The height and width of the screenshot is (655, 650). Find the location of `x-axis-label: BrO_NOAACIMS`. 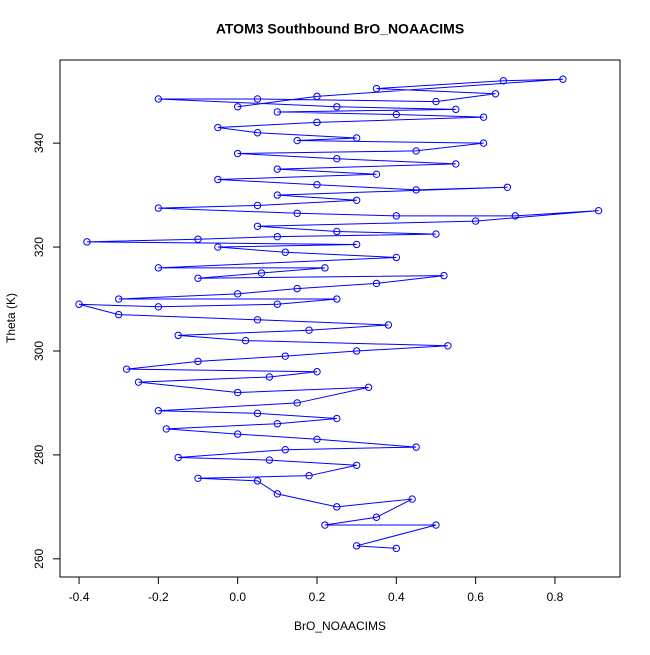

x-axis-label: BrO_NOAACIMS is located at coordinates (340, 626).